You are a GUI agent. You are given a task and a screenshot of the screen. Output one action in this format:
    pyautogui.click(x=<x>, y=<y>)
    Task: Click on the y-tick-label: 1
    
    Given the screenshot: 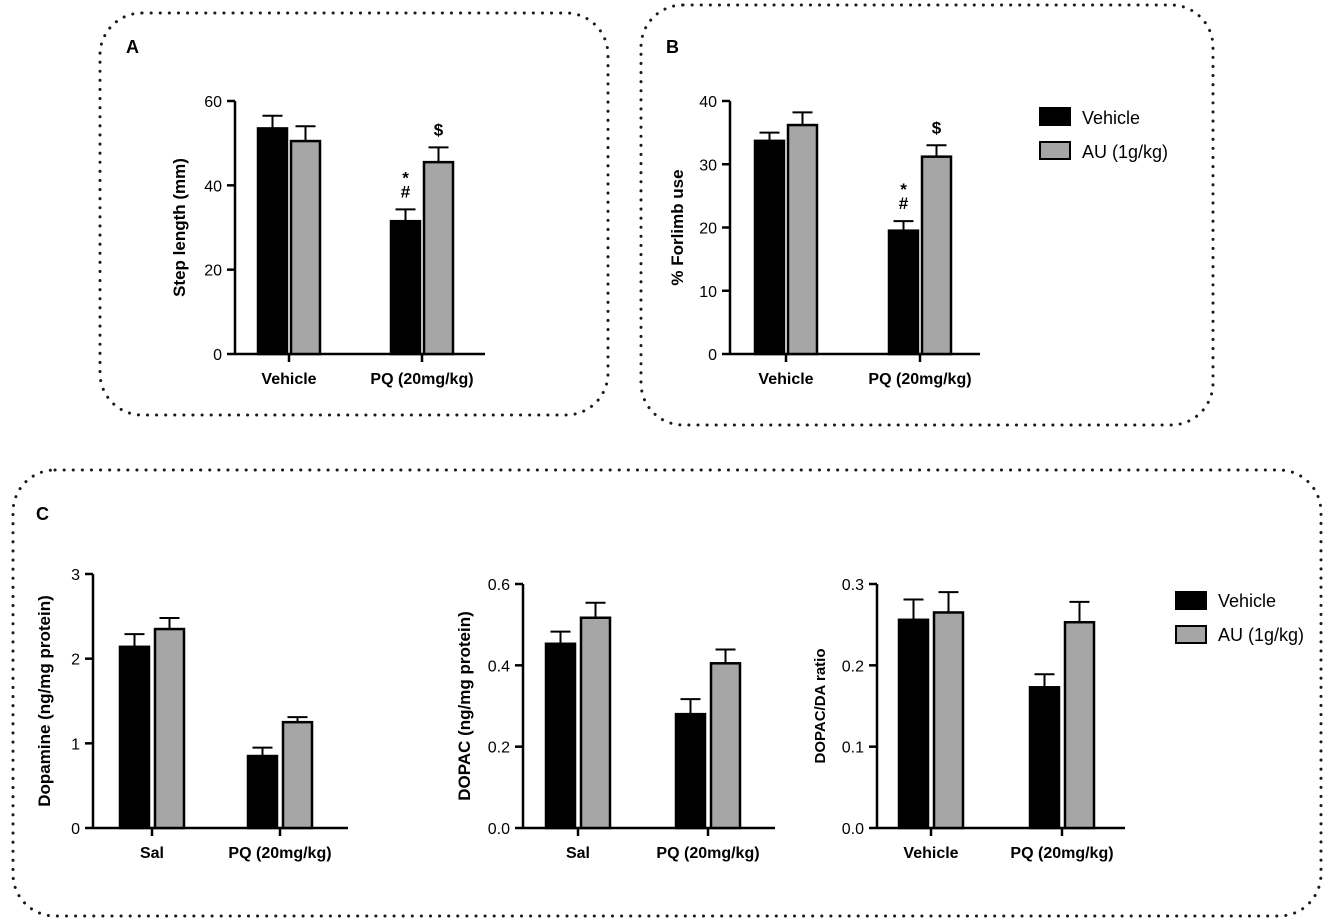 What is the action you would take?
    pyautogui.click(x=75, y=744)
    